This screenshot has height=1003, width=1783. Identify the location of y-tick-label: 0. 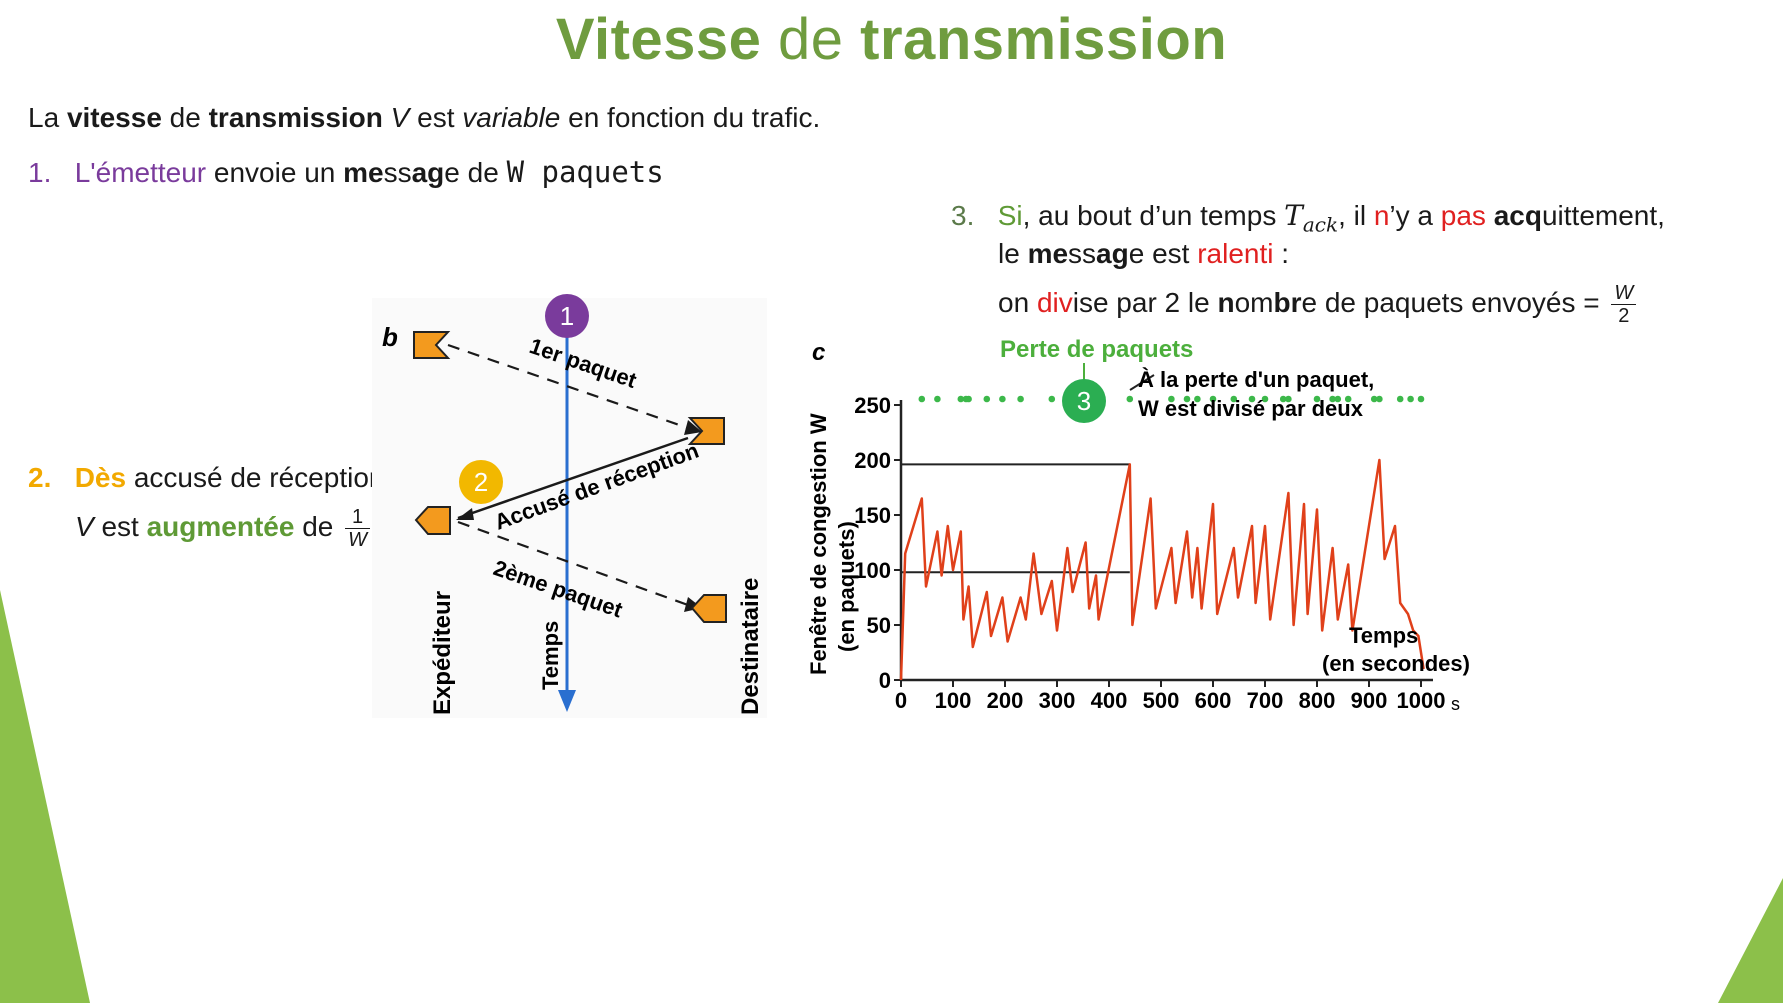
(885, 680).